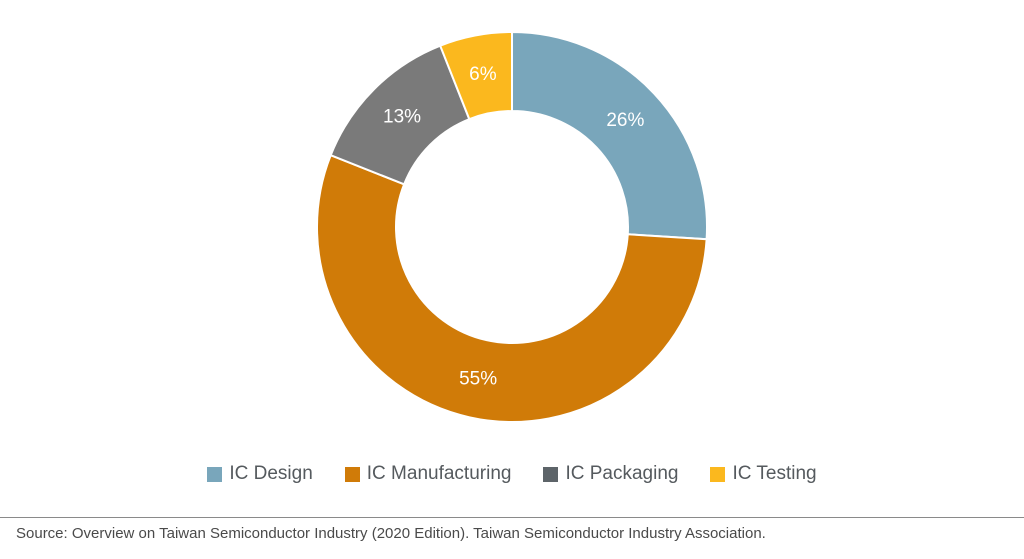 Image resolution: width=1024 pixels, height=559 pixels. I want to click on legend-swatch-ic-packaging, so click(551, 474).